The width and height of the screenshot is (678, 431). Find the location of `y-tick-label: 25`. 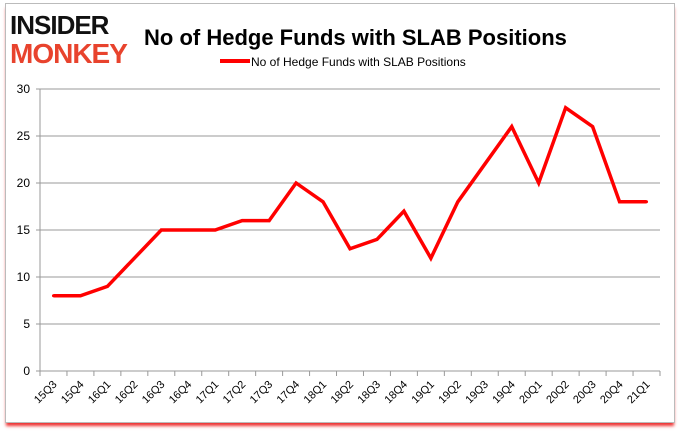

y-tick-label: 25 is located at coordinates (24, 136).